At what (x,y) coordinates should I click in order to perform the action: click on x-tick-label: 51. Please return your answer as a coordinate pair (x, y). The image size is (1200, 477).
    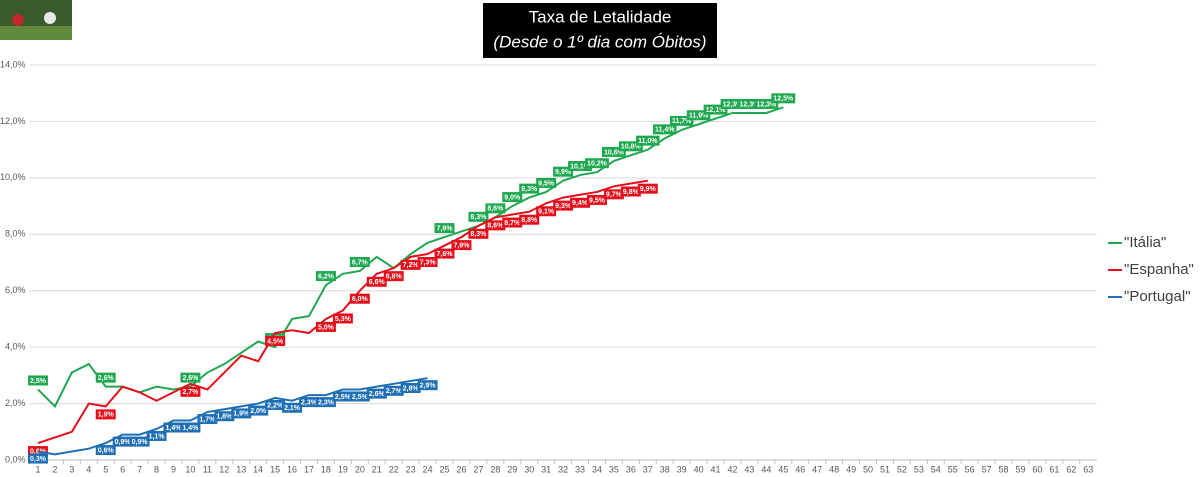
    Looking at the image, I should click on (885, 469).